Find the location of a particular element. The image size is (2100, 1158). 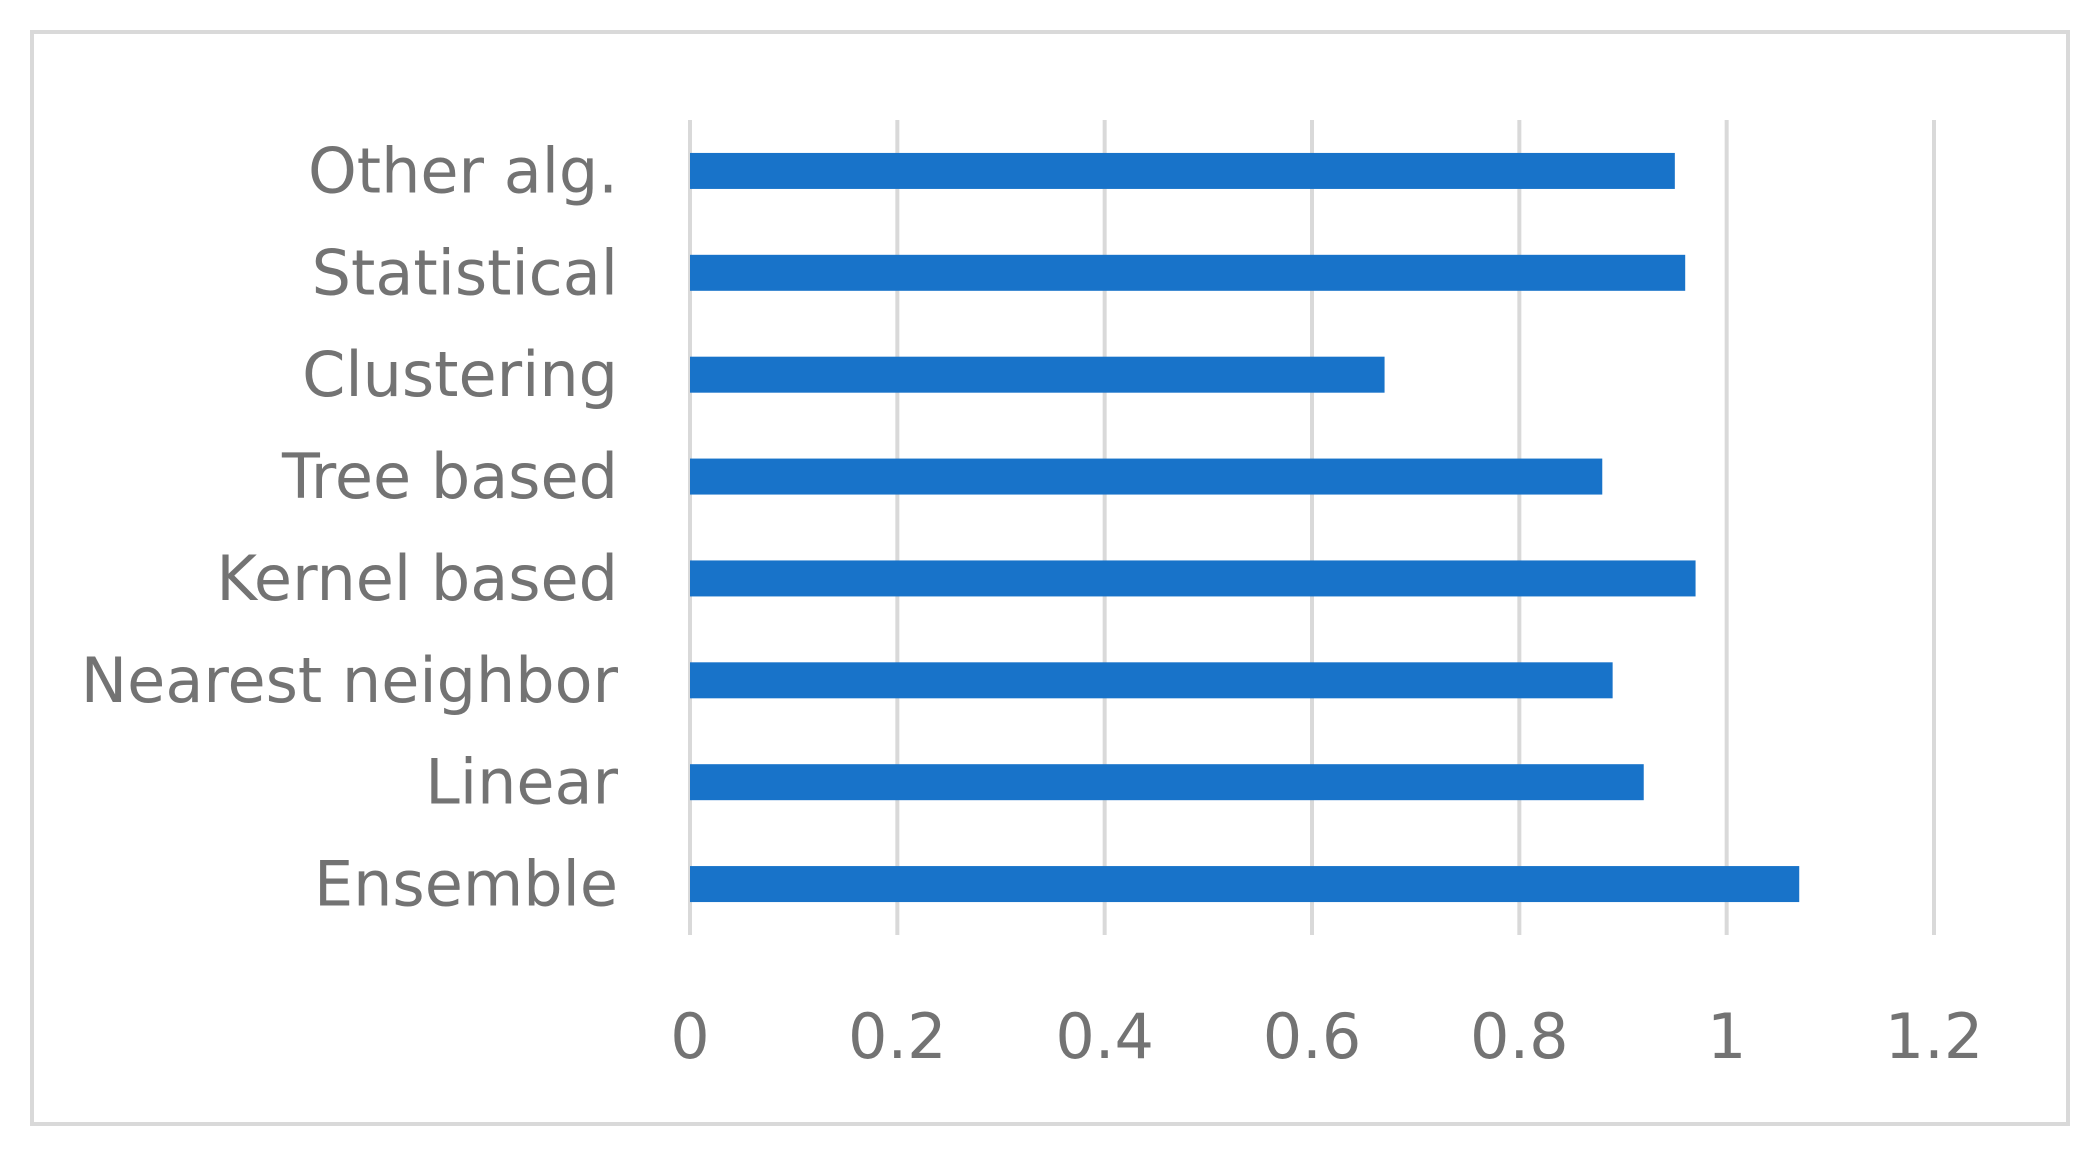

bar-ensemble is located at coordinates (1245, 884).